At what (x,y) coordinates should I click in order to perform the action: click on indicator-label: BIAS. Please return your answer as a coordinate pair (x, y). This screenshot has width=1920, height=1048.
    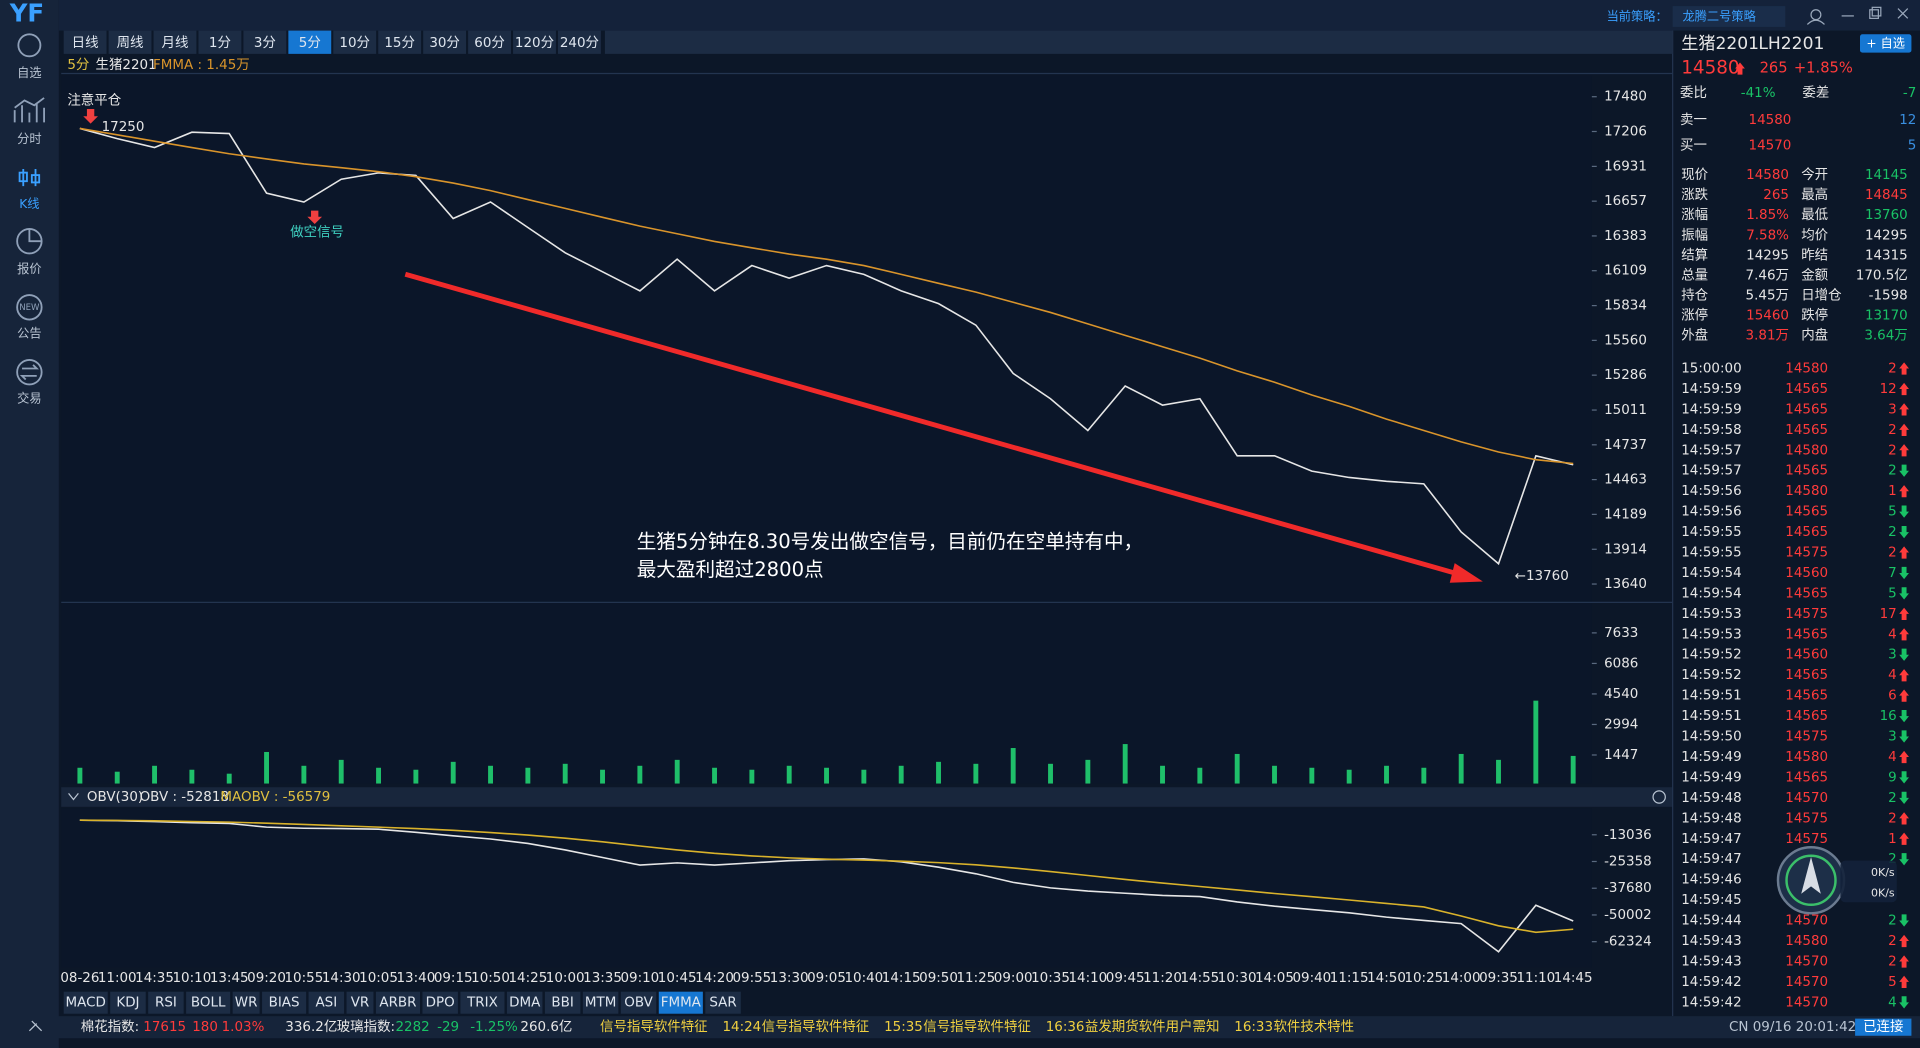
    Looking at the image, I should click on (284, 1003).